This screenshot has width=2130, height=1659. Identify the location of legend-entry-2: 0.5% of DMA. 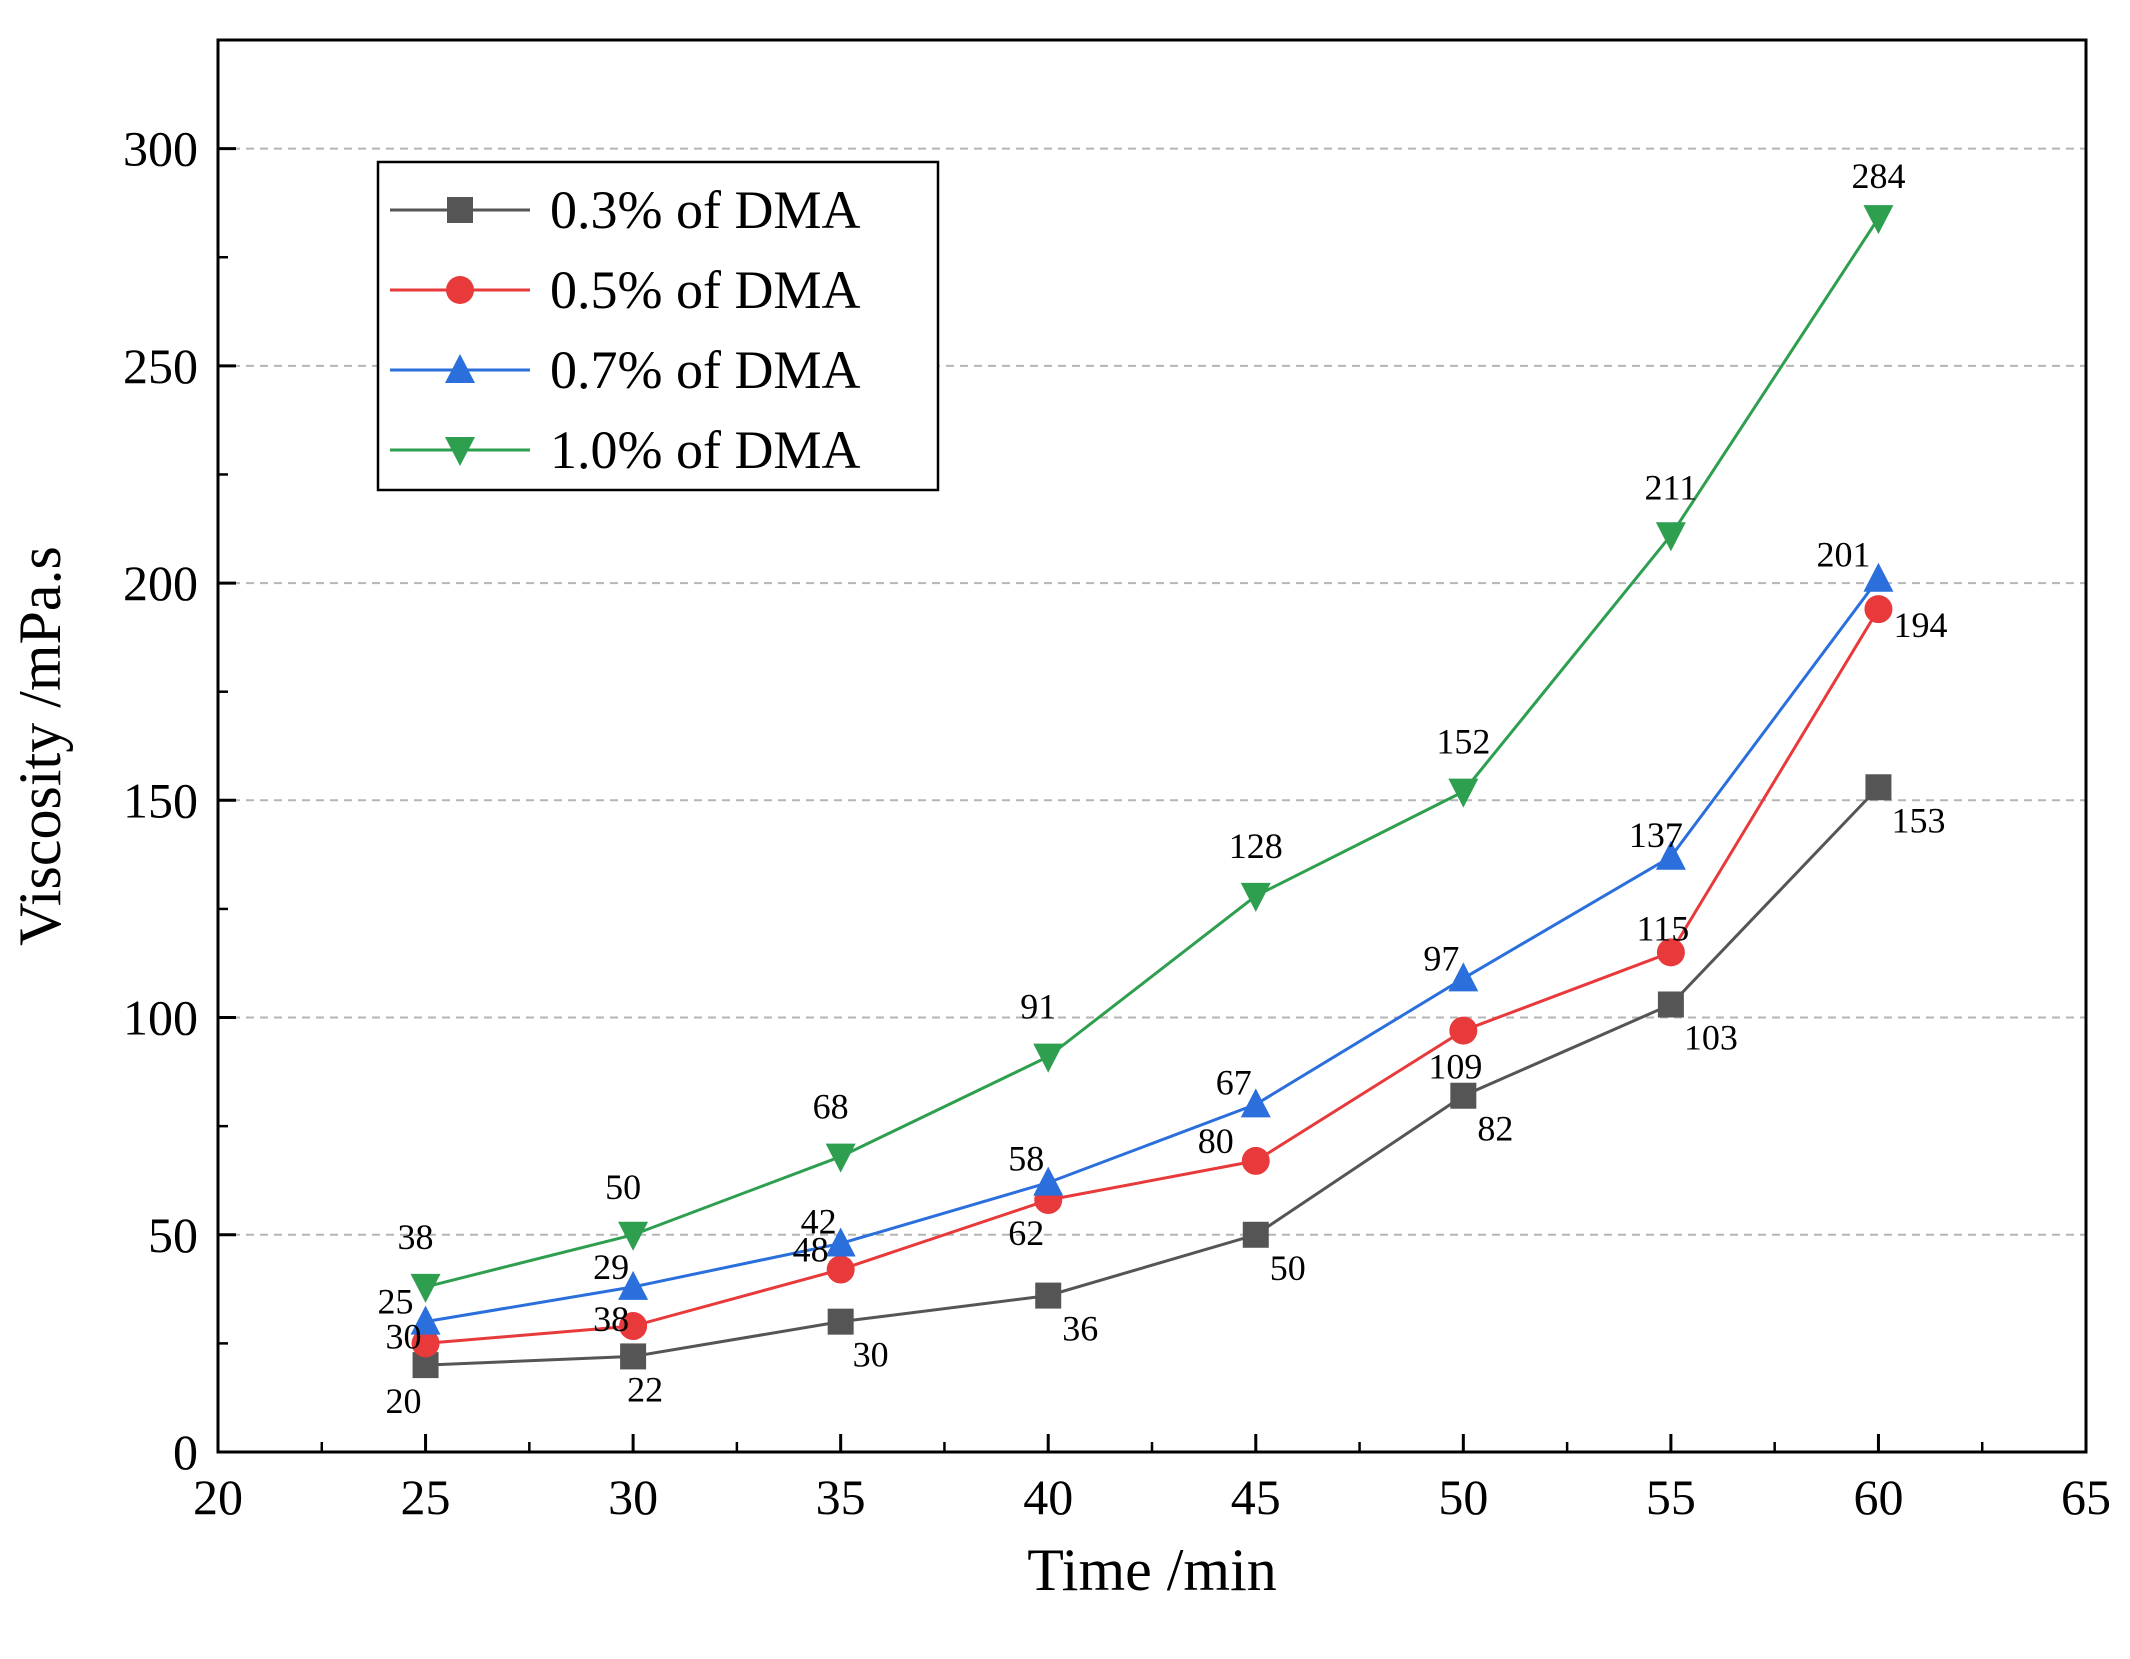
(625, 290).